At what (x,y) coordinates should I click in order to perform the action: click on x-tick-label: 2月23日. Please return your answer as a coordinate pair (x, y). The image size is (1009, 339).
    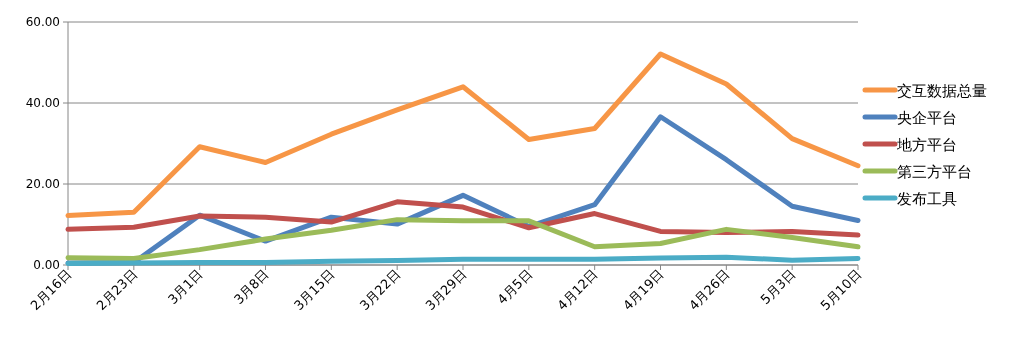
    Looking at the image, I should click on (116, 290).